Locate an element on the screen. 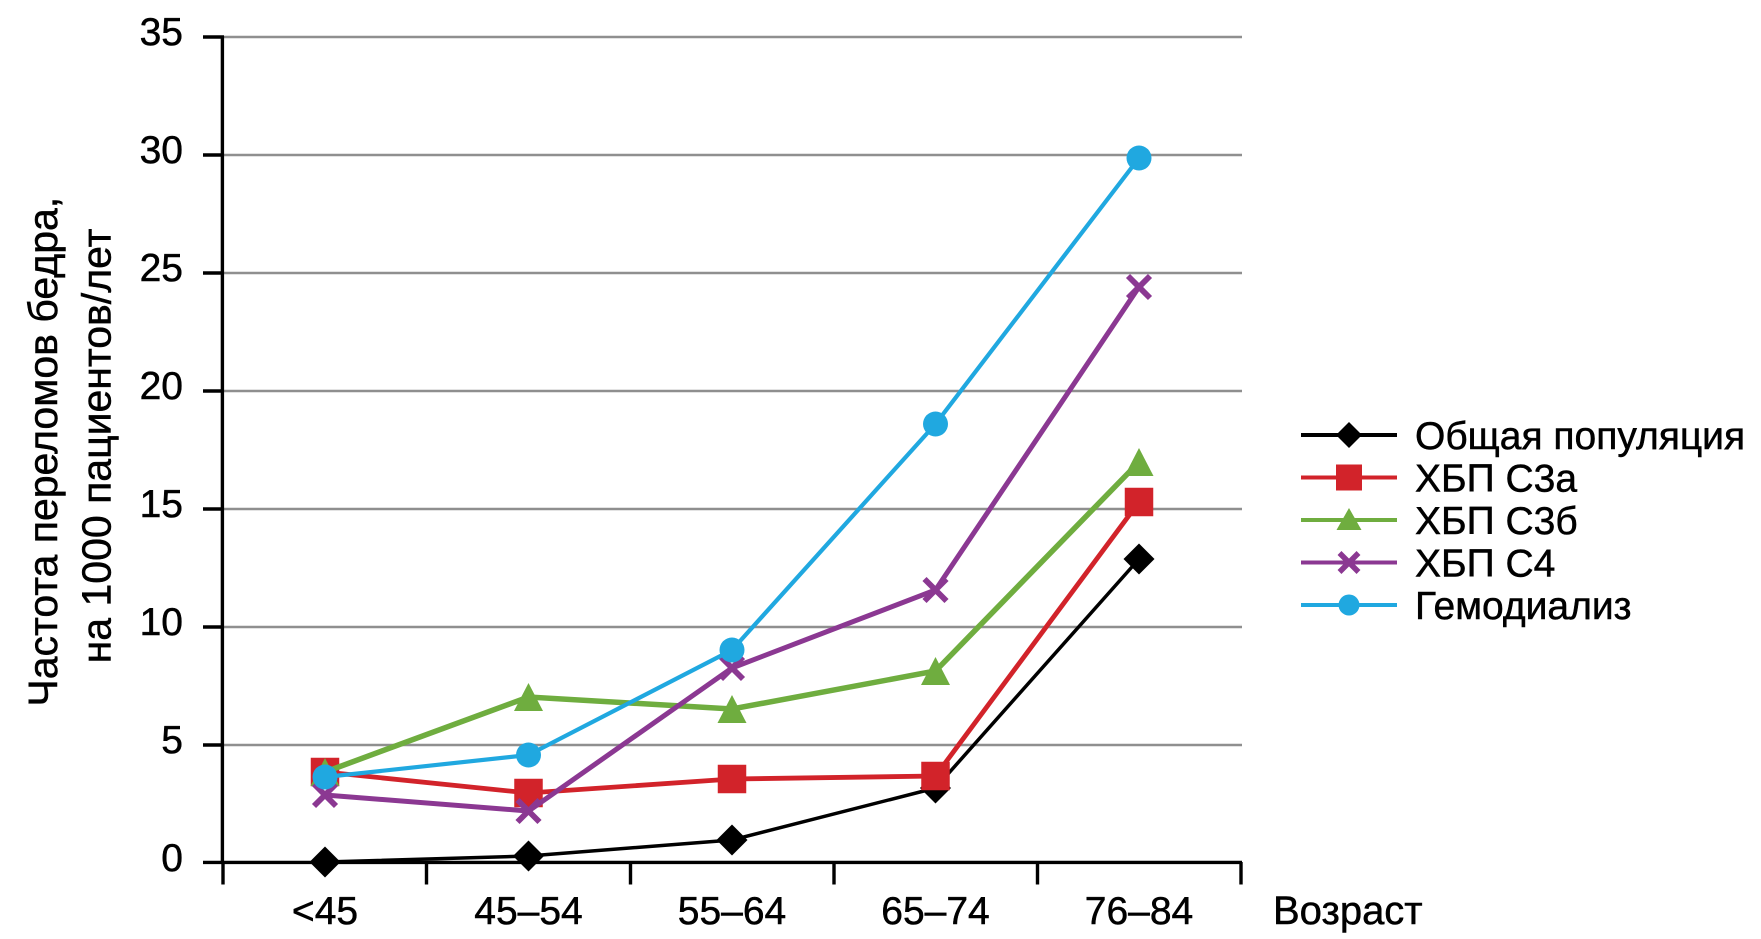  svg-text: ХБП С4 is located at coordinates (1485, 564).